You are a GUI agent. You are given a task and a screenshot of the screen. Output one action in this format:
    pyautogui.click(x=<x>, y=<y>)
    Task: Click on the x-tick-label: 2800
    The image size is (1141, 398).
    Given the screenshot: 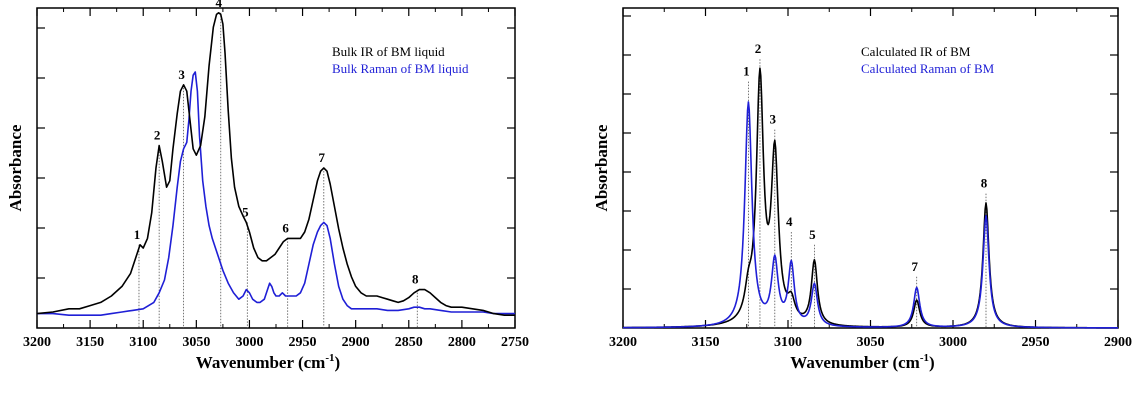 What is the action you would take?
    pyautogui.click(x=462, y=342)
    